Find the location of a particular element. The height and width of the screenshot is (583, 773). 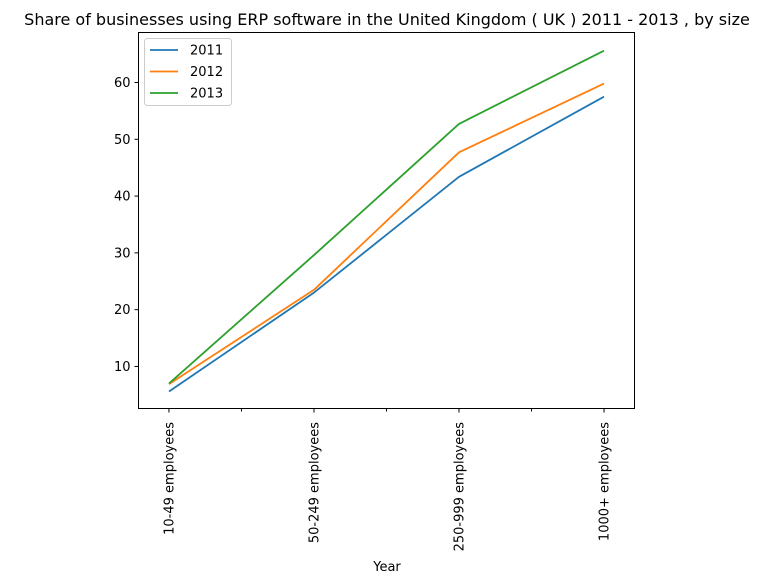

x-axis-label: Year is located at coordinates (386, 567).